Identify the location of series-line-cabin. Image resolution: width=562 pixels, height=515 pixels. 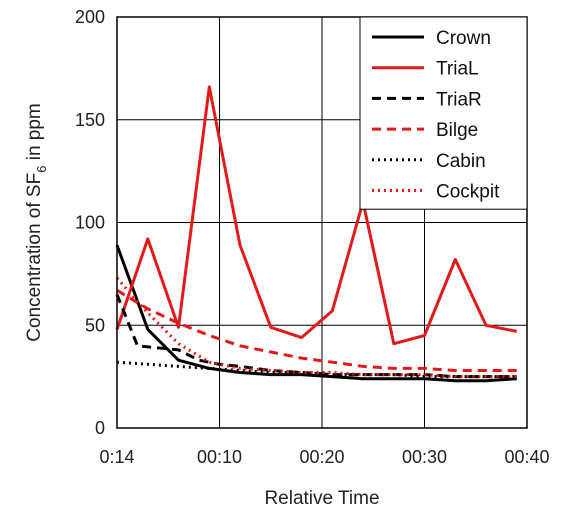
(316, 369).